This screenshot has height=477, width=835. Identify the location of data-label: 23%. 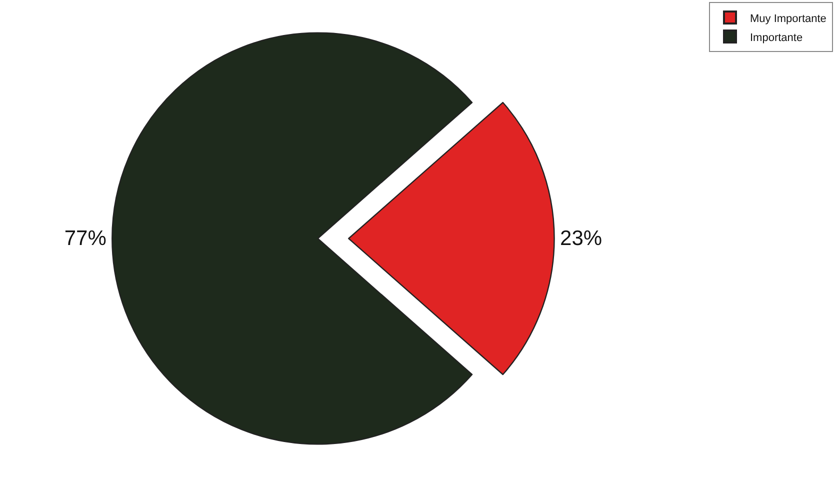
(581, 238).